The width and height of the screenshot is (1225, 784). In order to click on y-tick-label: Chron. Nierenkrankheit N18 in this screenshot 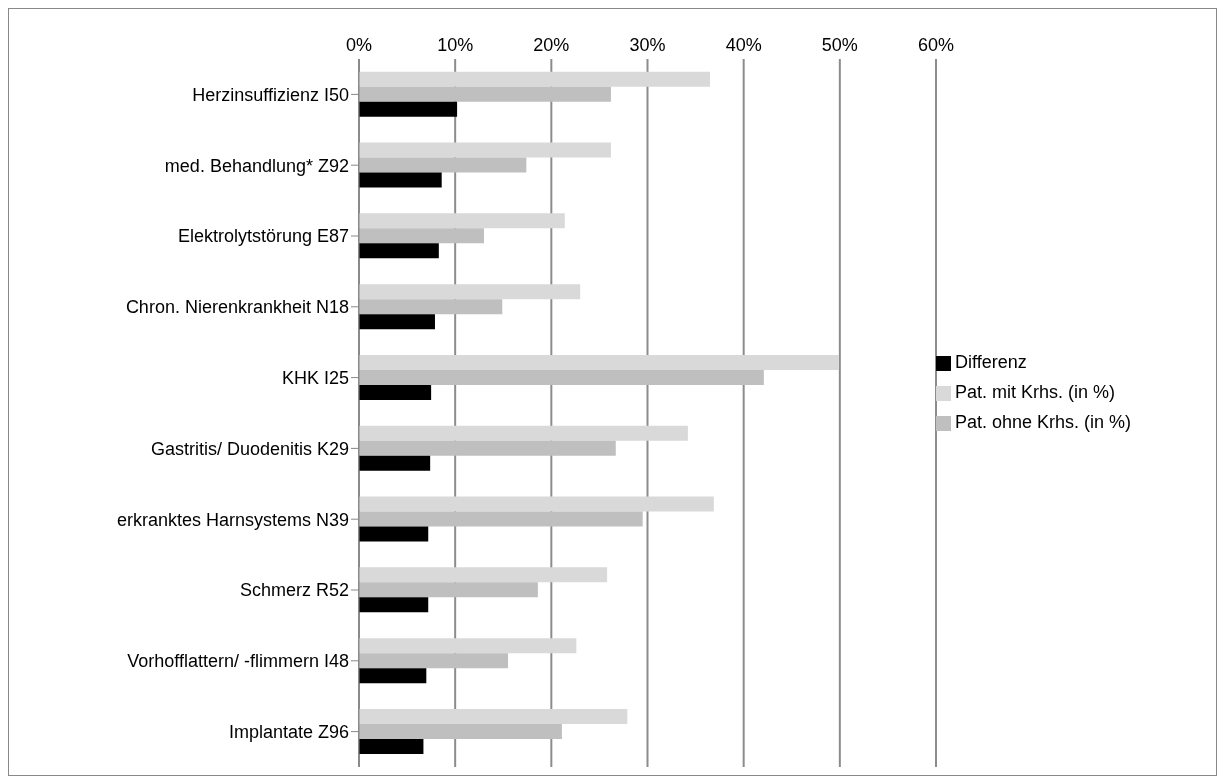, I will do `click(237, 307)`.